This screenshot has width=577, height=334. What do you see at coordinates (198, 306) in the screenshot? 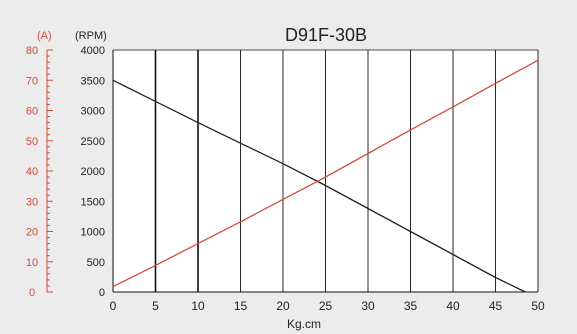
I see `x-tick-label: 10` at bounding box center [198, 306].